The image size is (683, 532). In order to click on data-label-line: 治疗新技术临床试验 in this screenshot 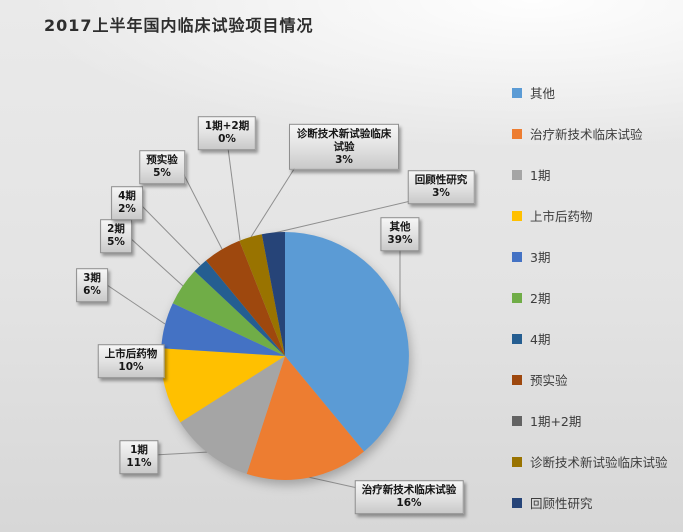, I will do `click(409, 490)`.